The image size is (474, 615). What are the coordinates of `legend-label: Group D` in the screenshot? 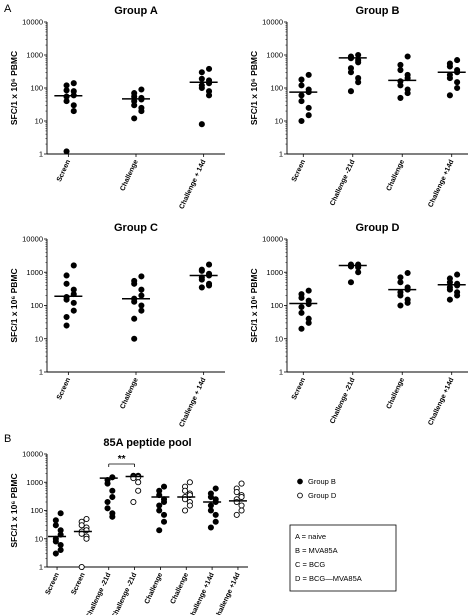 It's located at (322, 495).